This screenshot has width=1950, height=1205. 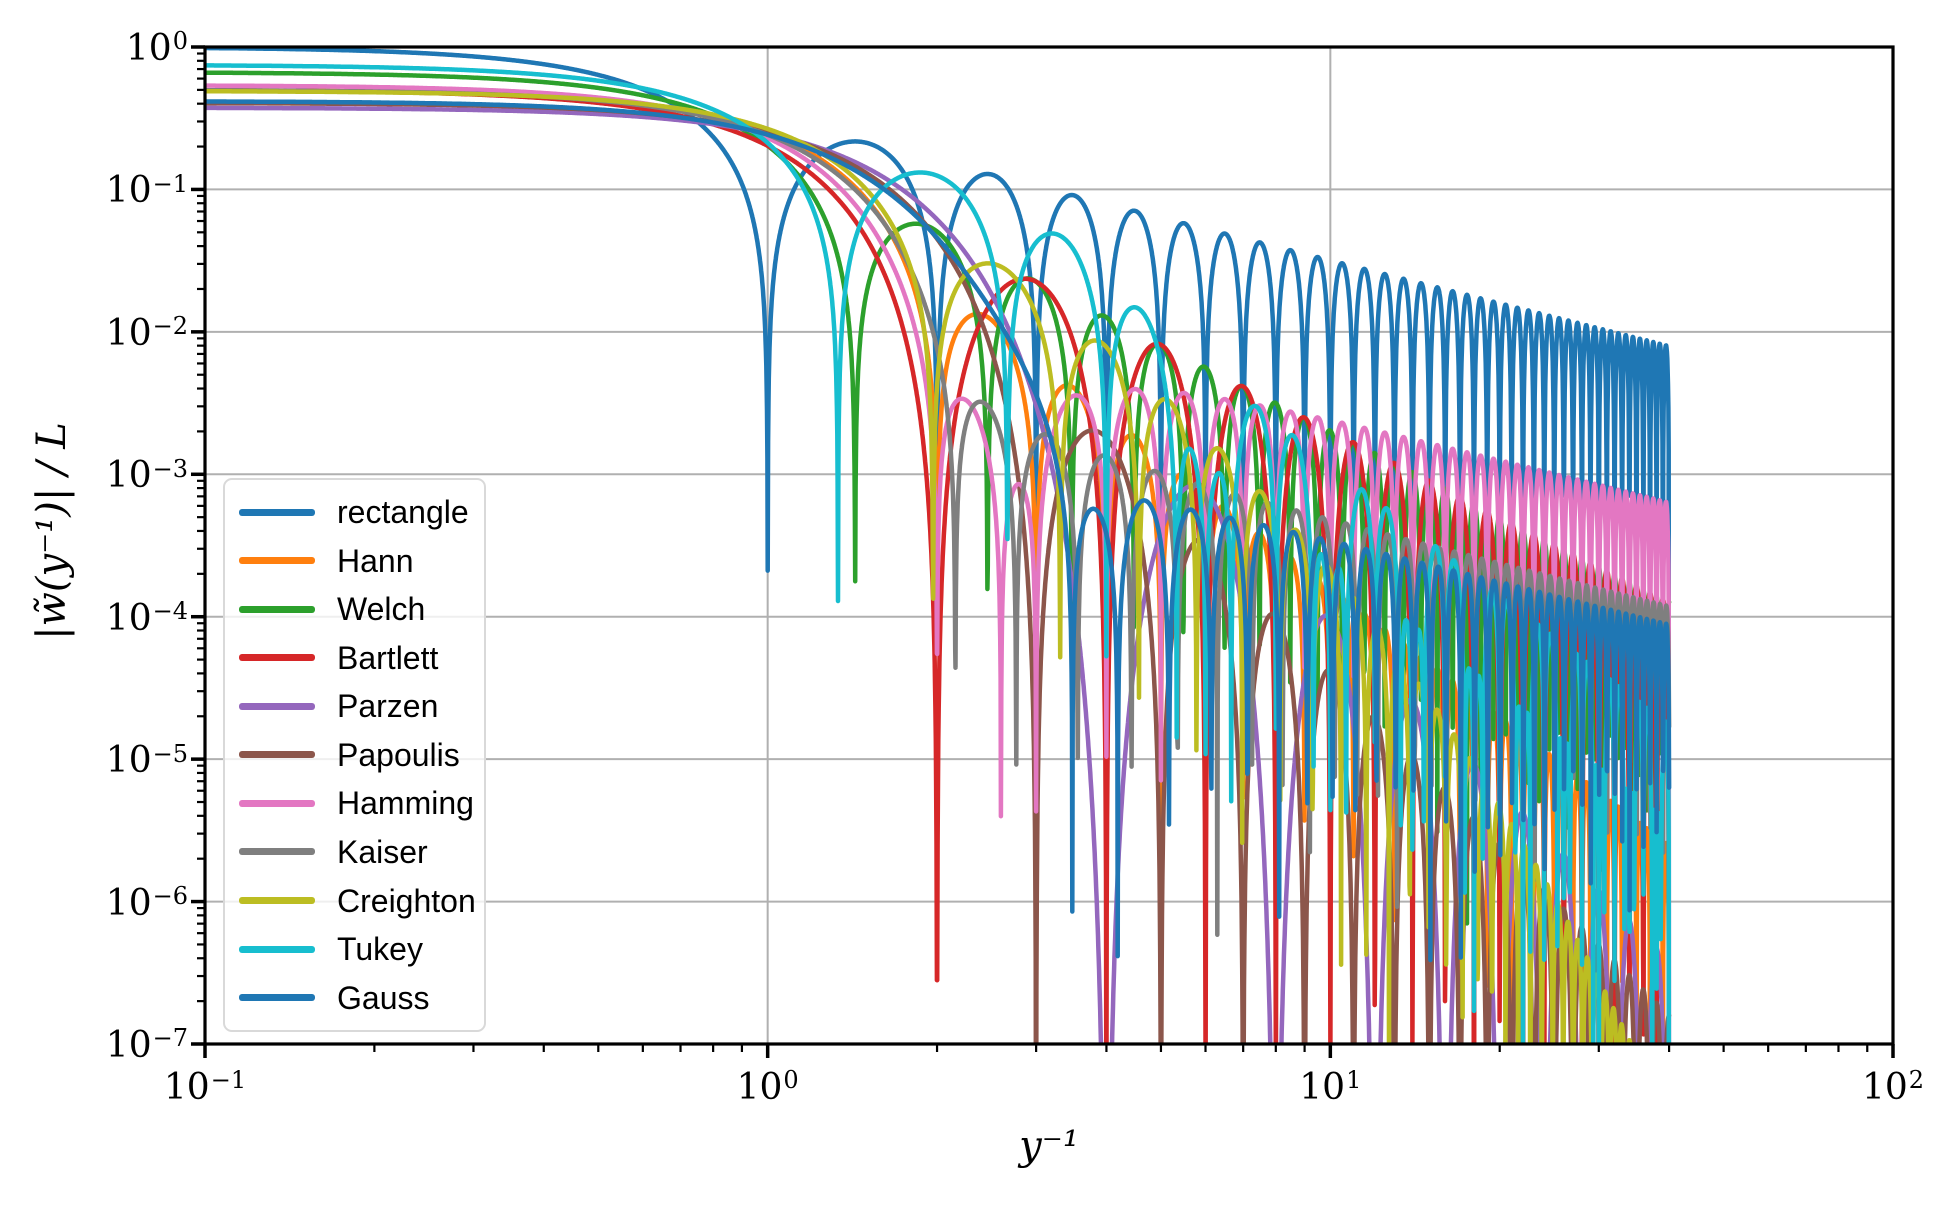 What do you see at coordinates (277, 658) in the screenshot?
I see `legend-swatch-bartlett` at bounding box center [277, 658].